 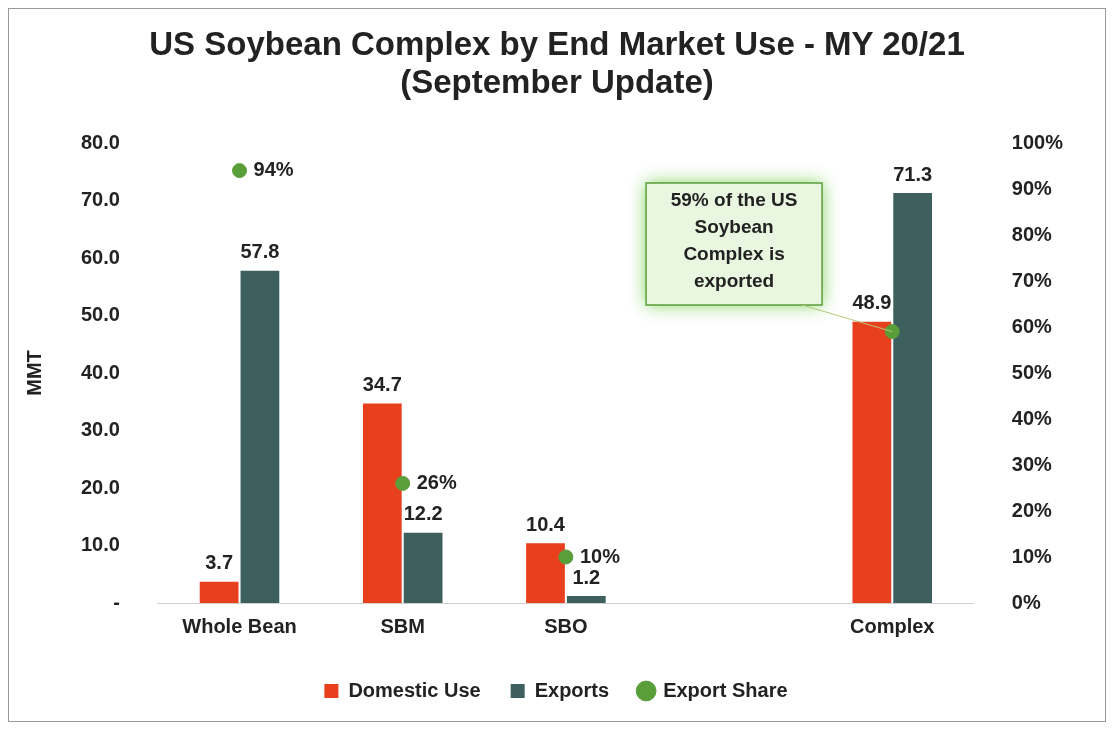 I want to click on legend-label: Domestic Use, so click(x=414, y=689).